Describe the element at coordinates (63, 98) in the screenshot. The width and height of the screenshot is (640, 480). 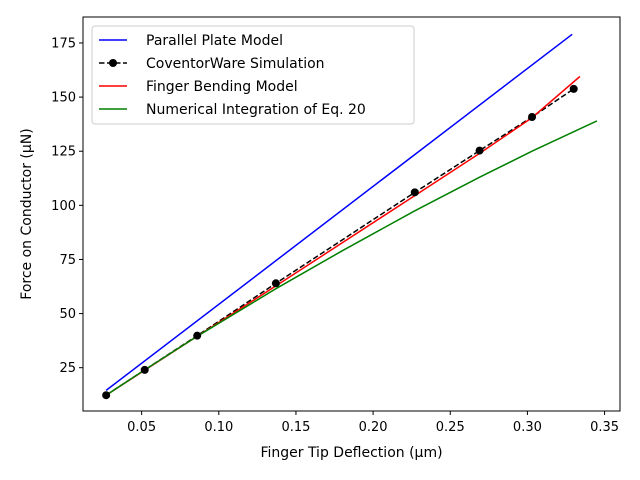
I see `y-tick-label: 150` at that location.